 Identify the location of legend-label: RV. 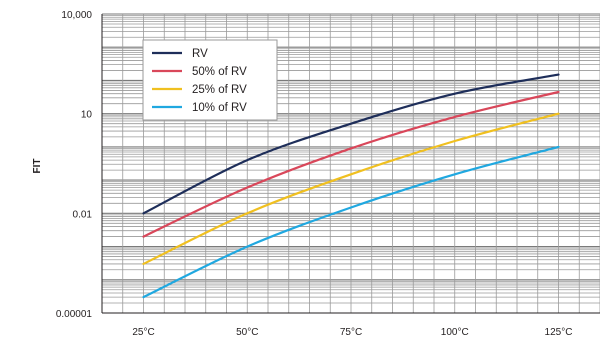
(200, 54).